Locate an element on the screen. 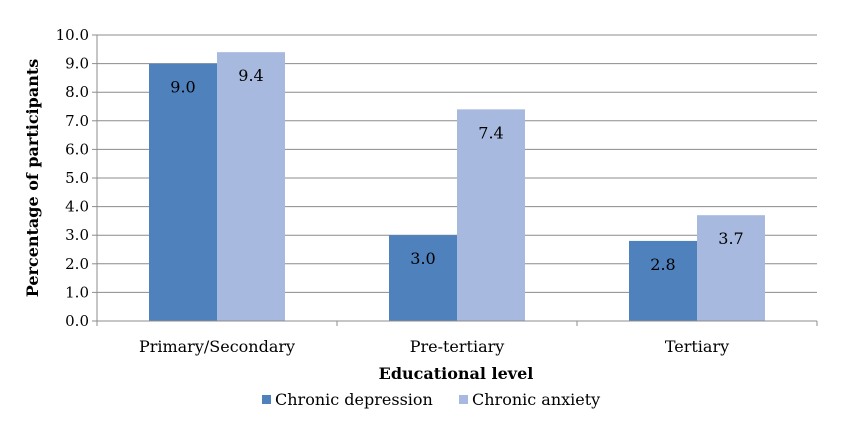 This screenshot has width=850, height=426. y-tick-labels: 0.0 1.0 2.0 3.0 4.0 5.0 6.0 7.0 8.0 9.0 10.0 is located at coordinates (72, 178).